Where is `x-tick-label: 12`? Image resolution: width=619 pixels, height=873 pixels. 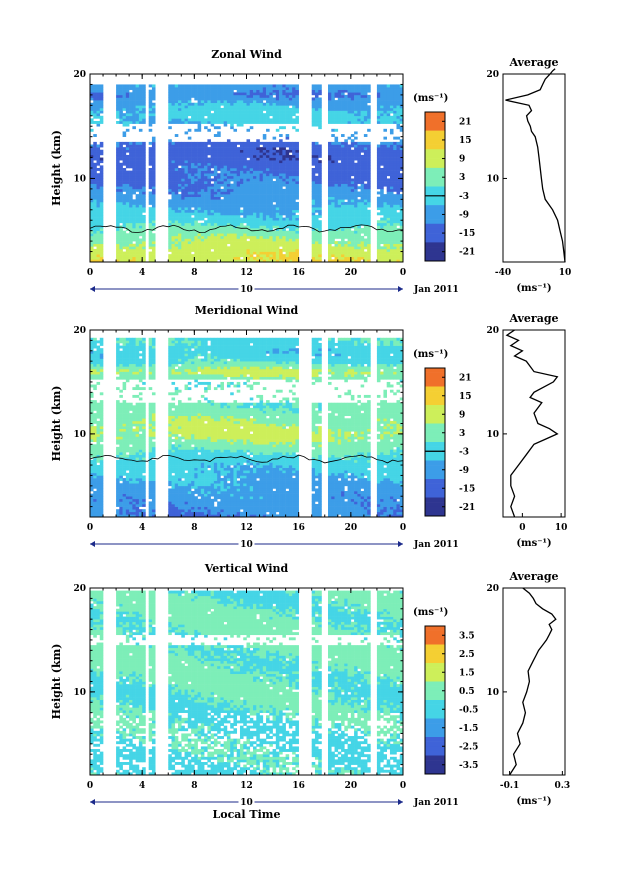 x-tick-label: 12 is located at coordinates (246, 273).